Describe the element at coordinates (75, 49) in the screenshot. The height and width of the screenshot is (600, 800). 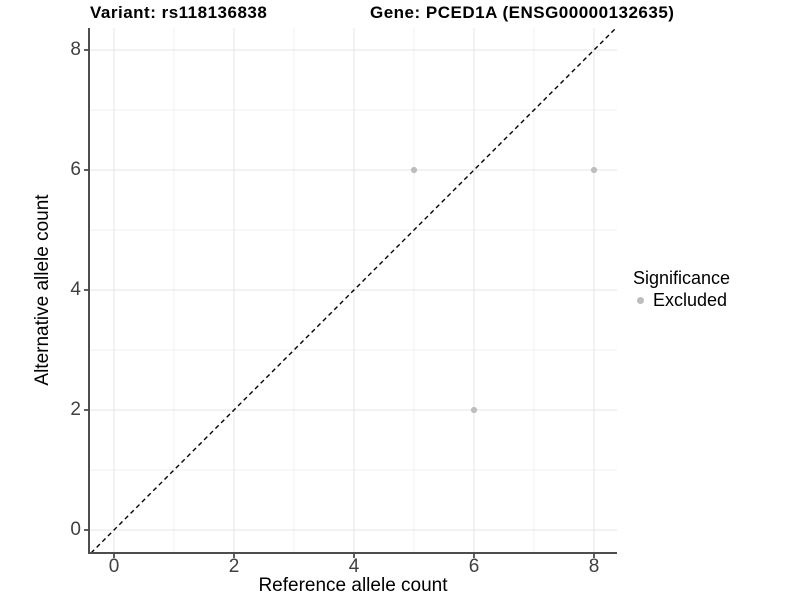
I see `y-tick-label: 8` at that location.